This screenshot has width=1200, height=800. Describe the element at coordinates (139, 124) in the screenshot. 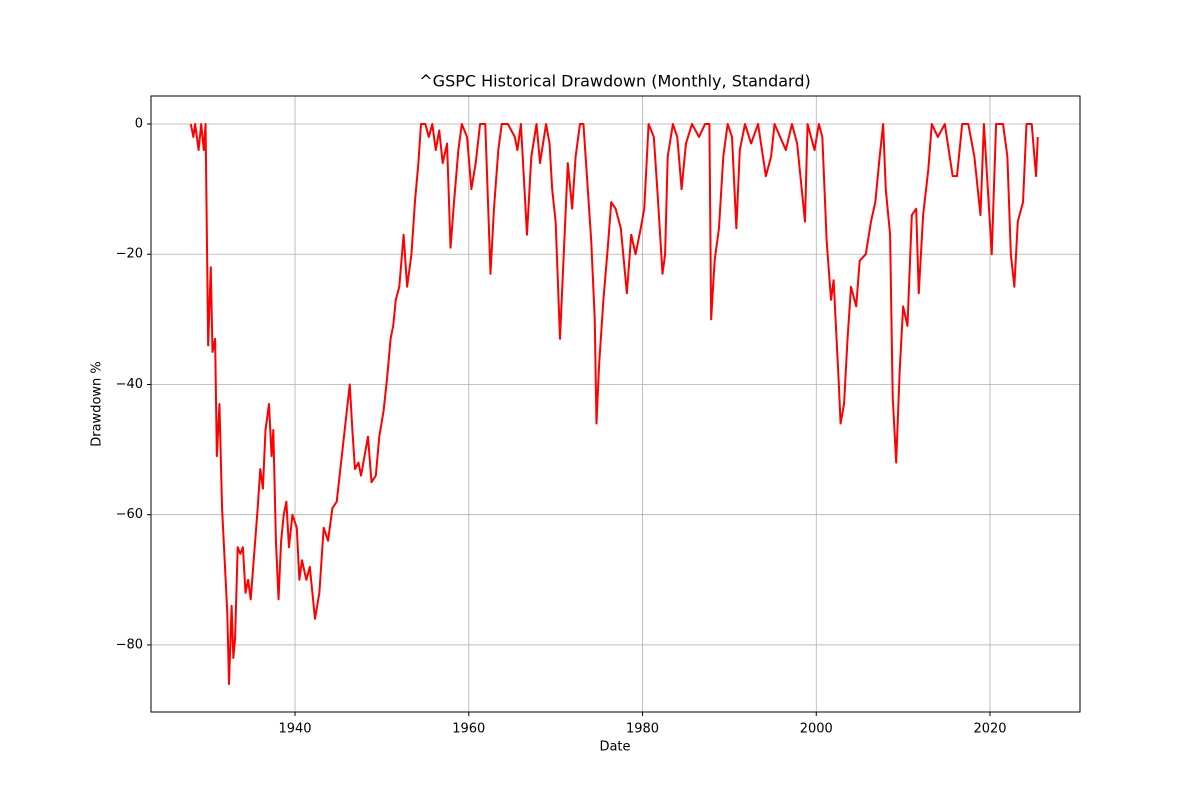

I see `y-tick-label: 0` at that location.